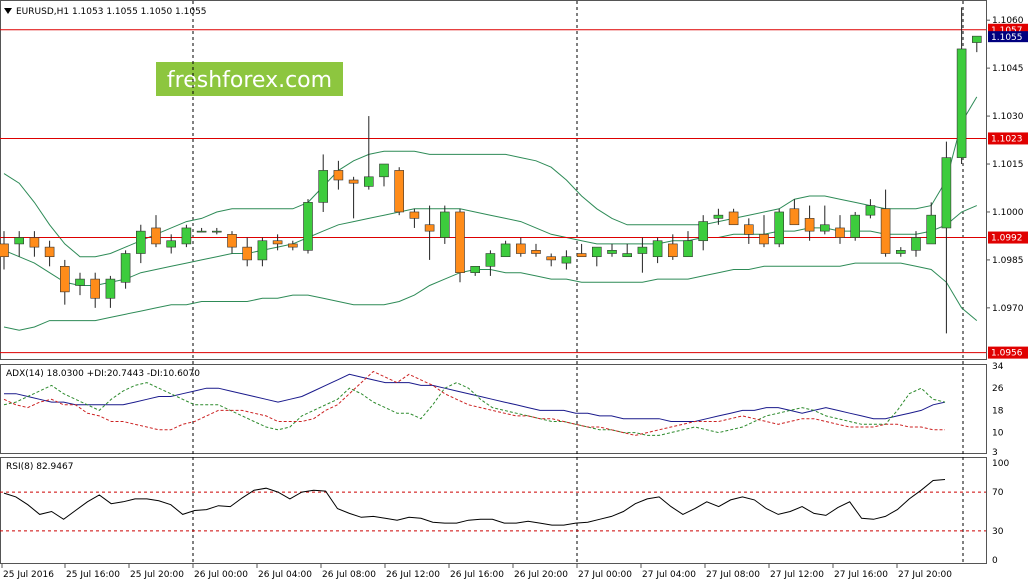 The height and width of the screenshot is (583, 1031). Describe the element at coordinates (93, 575) in the screenshot. I see `time-tick-label: 25 Jul 16:00` at that location.